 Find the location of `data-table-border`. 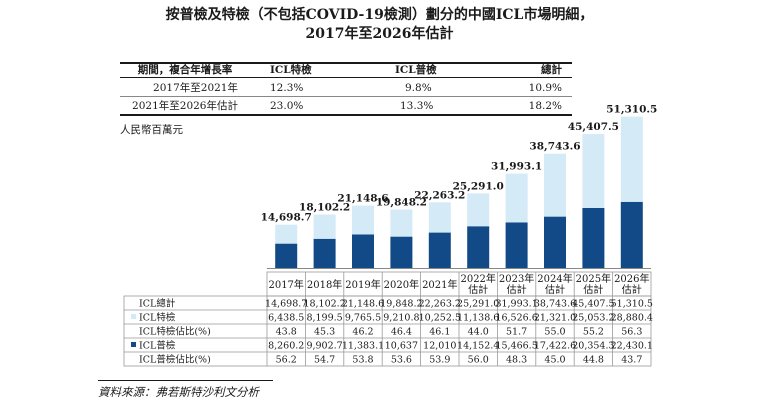

data-table-border is located at coordinates (387, 331).